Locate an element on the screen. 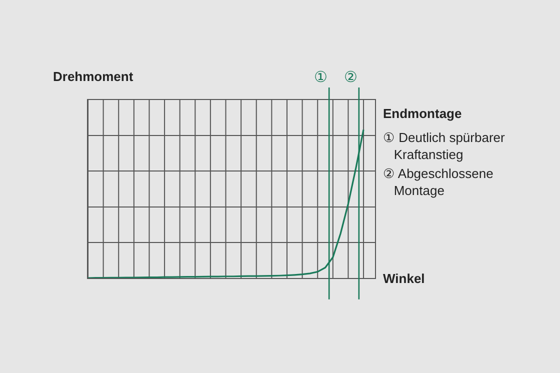  text: Endmontage is located at coordinates (422, 113).